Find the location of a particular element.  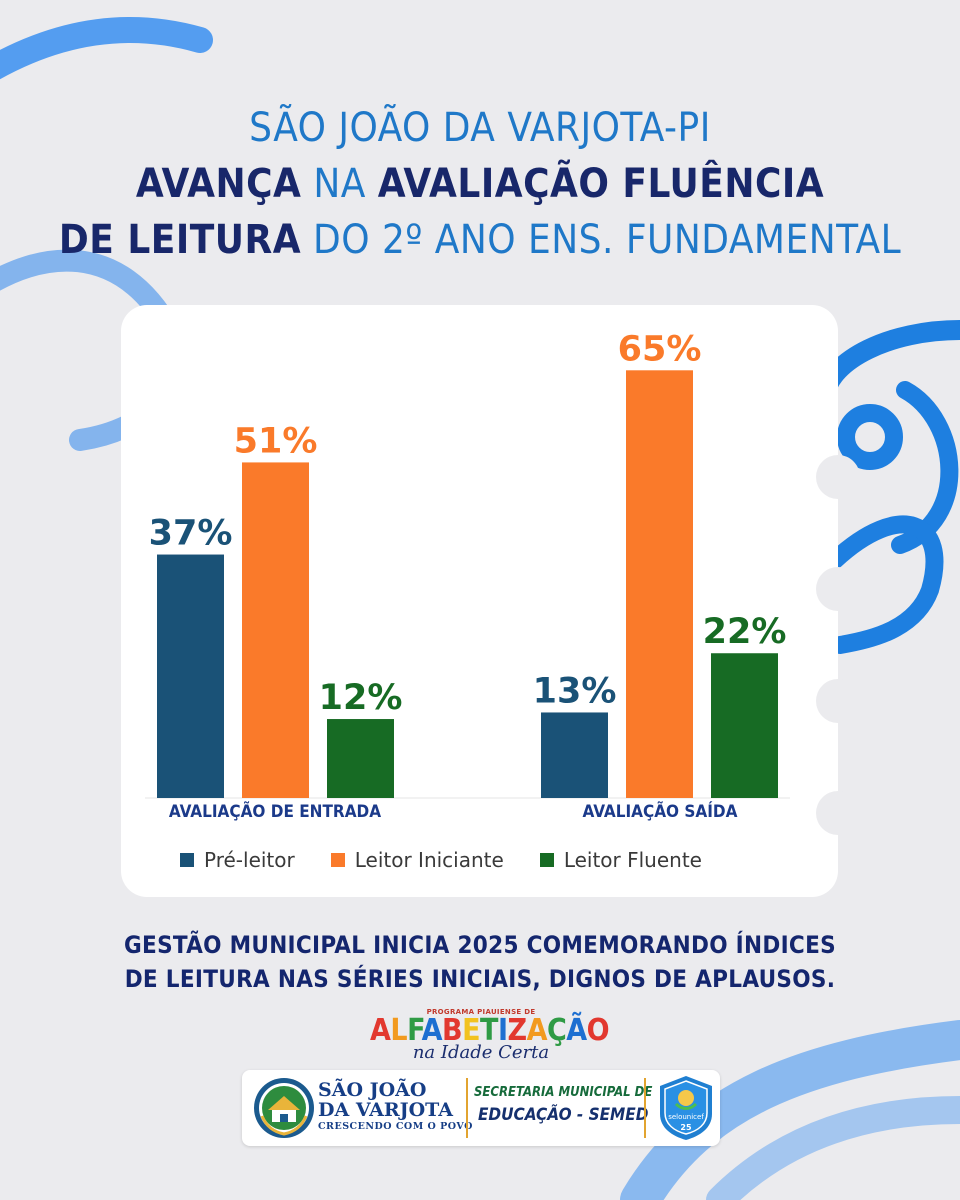

program-logo-top: PROGRAMA PIAUIENSE DE is located at coordinates (481, 1012).